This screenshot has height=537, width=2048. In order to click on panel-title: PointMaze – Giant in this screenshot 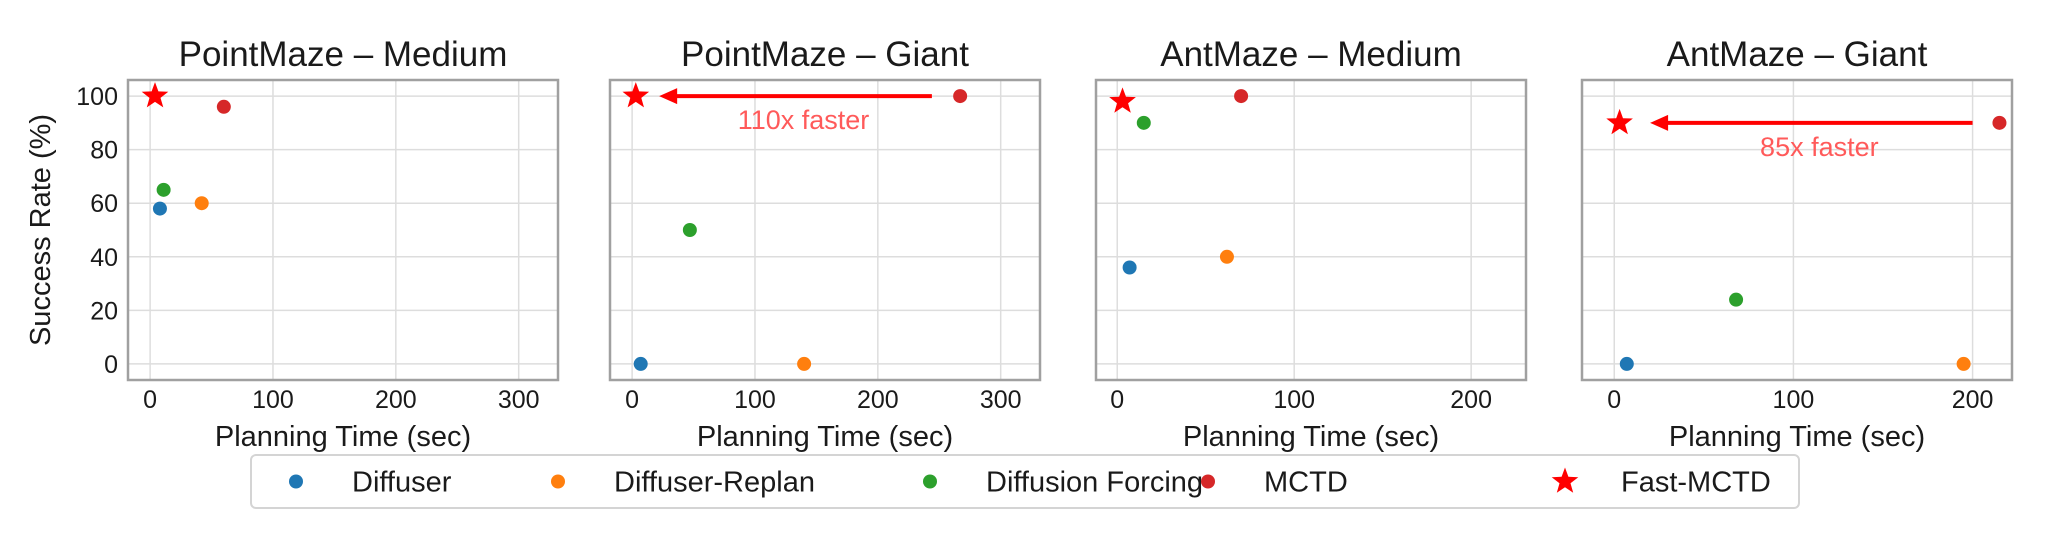, I will do `click(825, 54)`.